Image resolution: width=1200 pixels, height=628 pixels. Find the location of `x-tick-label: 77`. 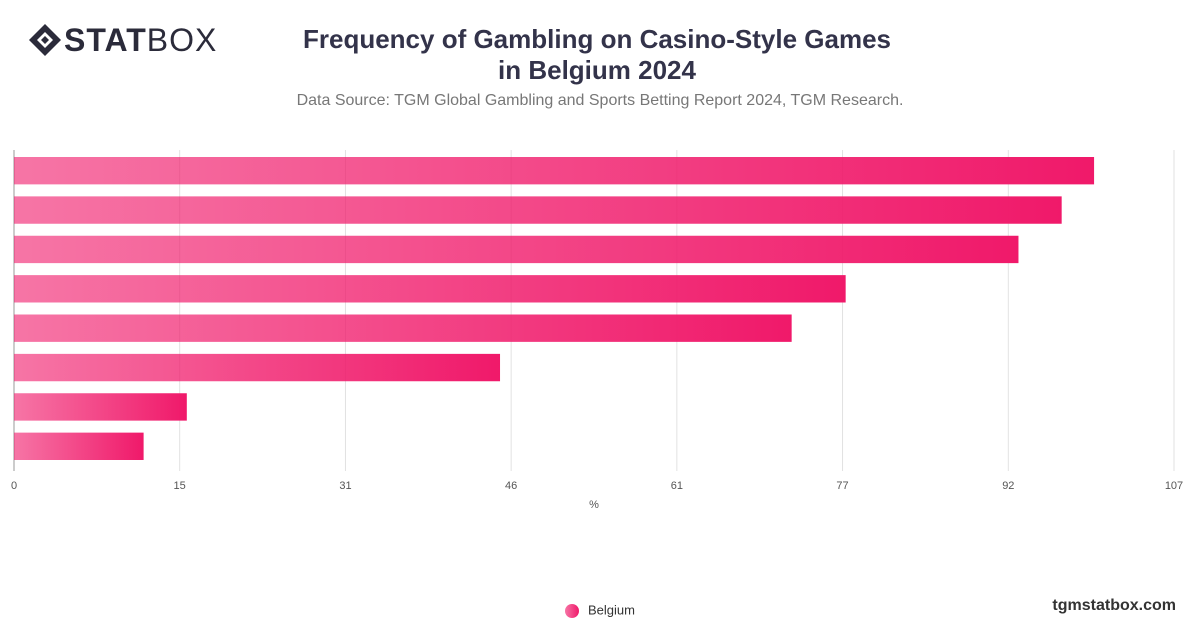

x-tick-label: 77 is located at coordinates (842, 486).